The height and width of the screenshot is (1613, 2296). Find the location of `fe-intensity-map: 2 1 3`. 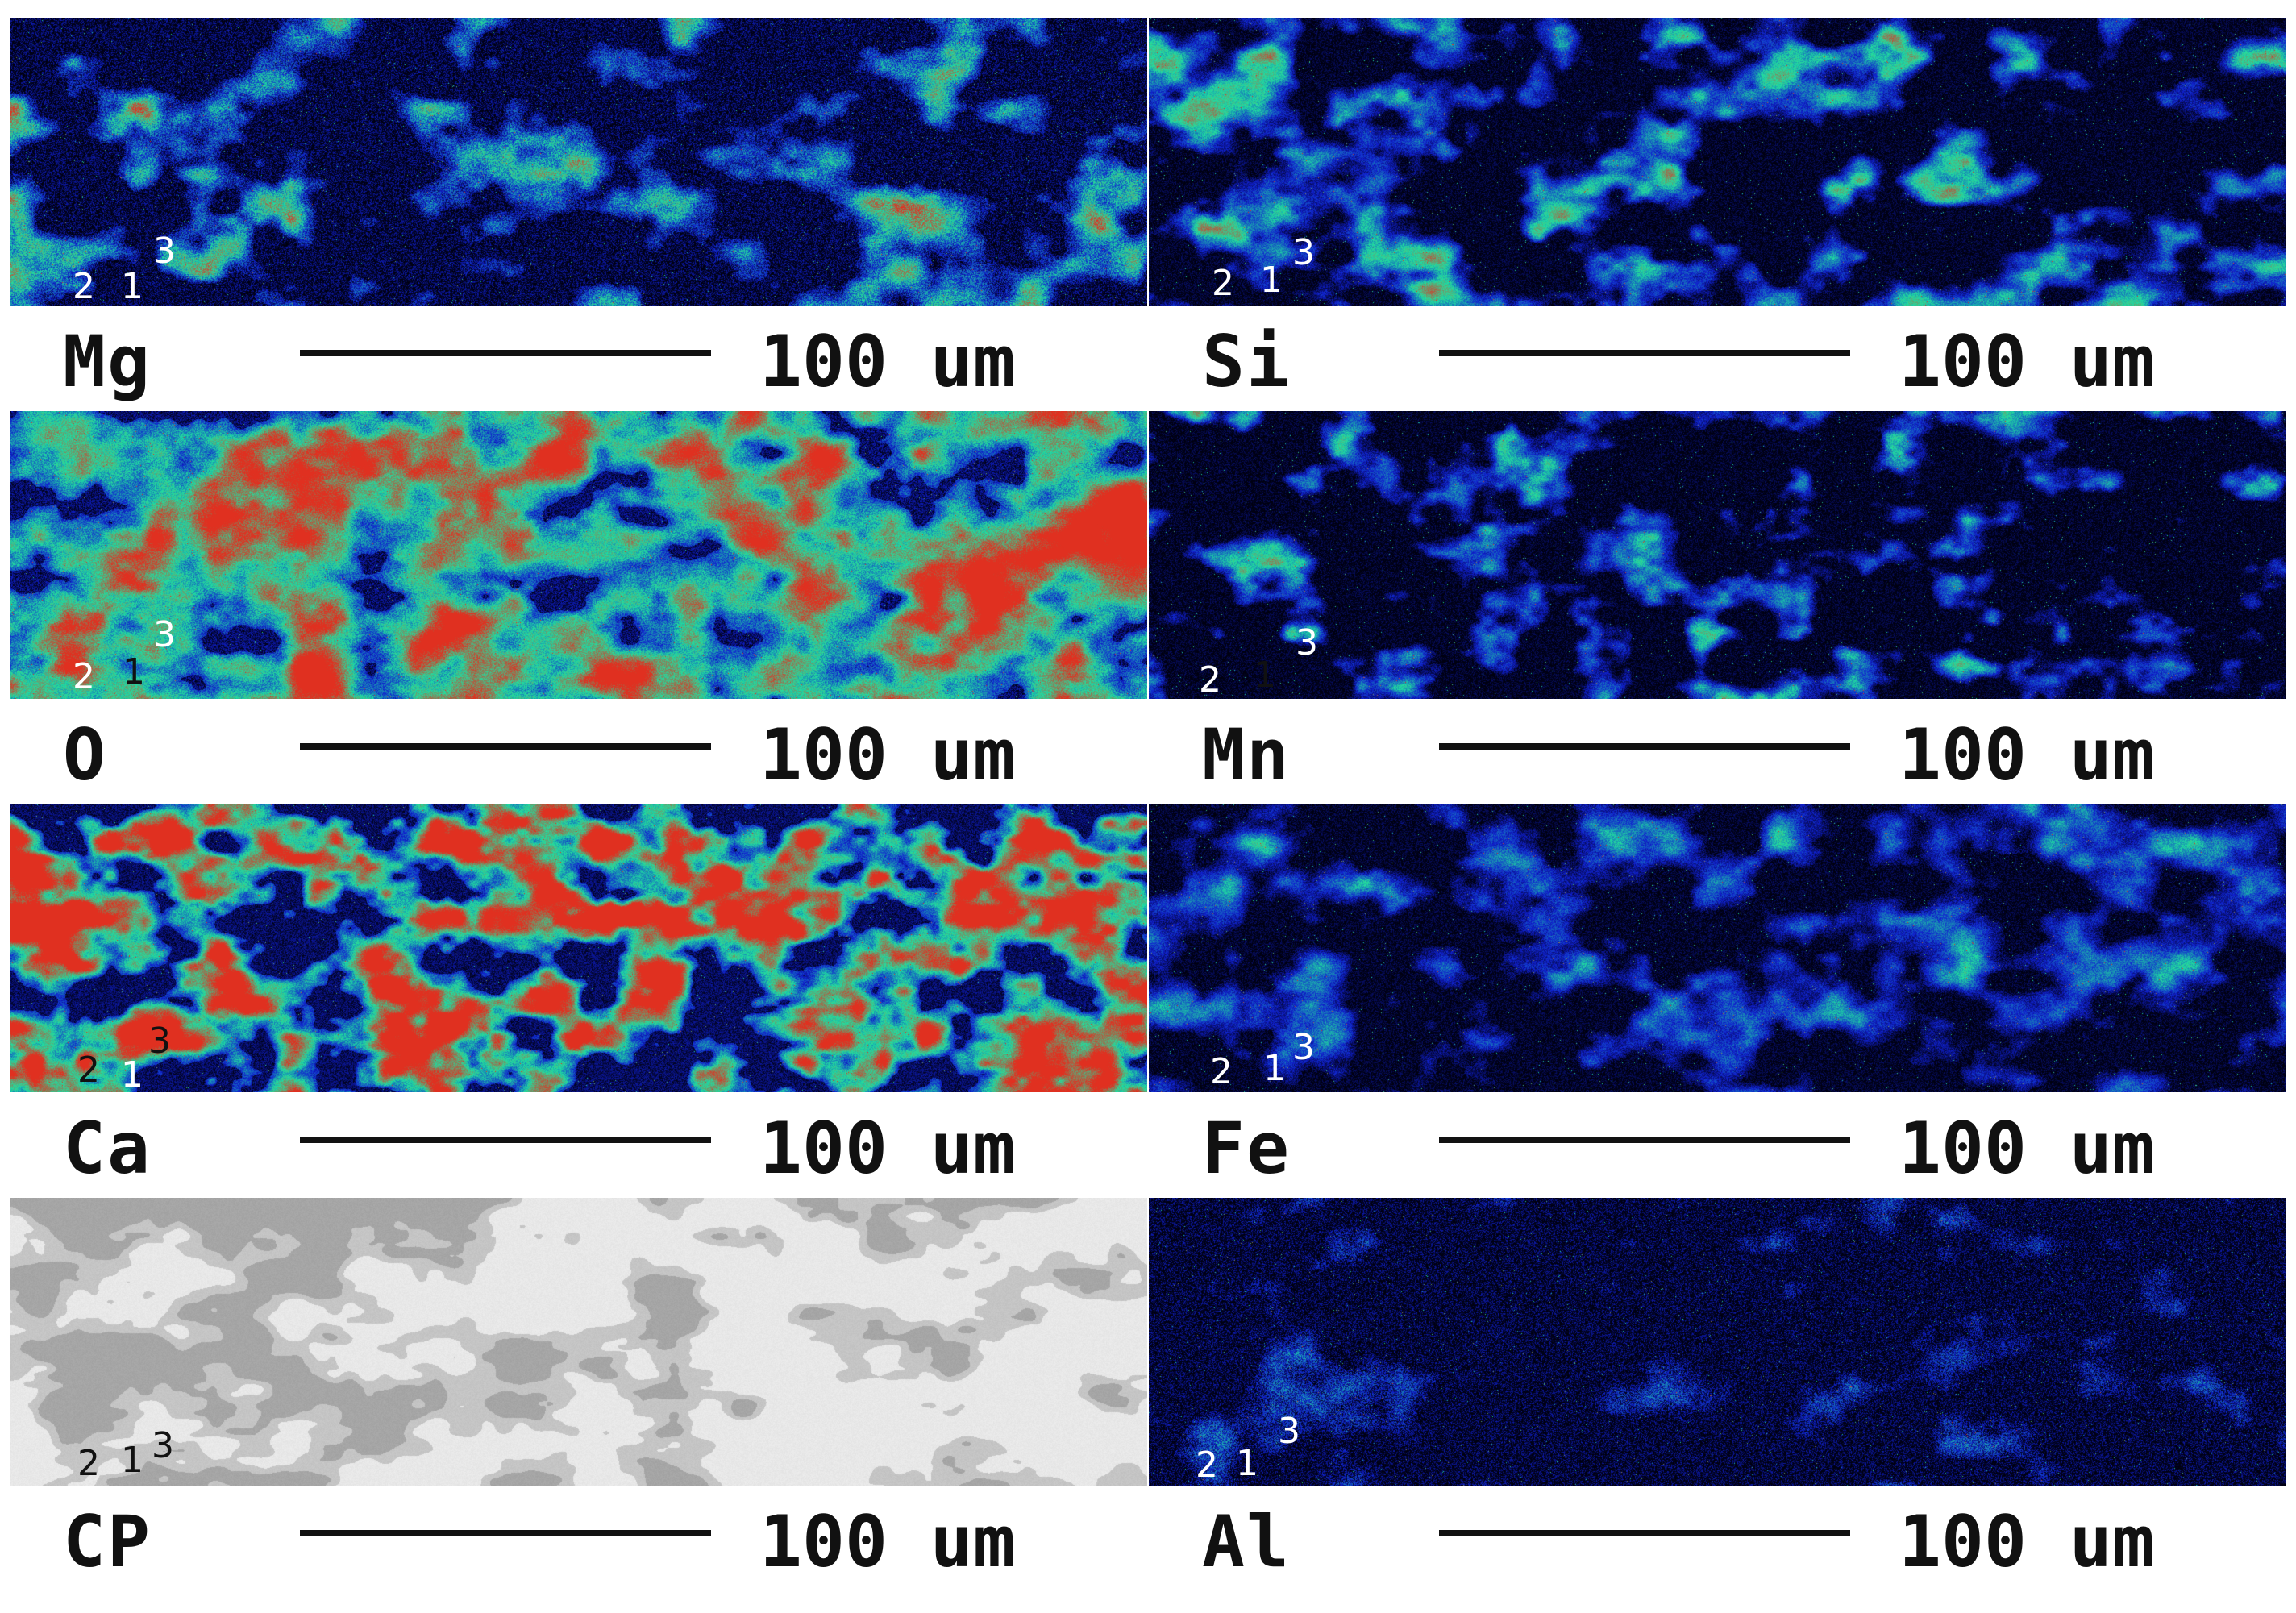

fe-intensity-map: 2 1 3 is located at coordinates (1718, 948).